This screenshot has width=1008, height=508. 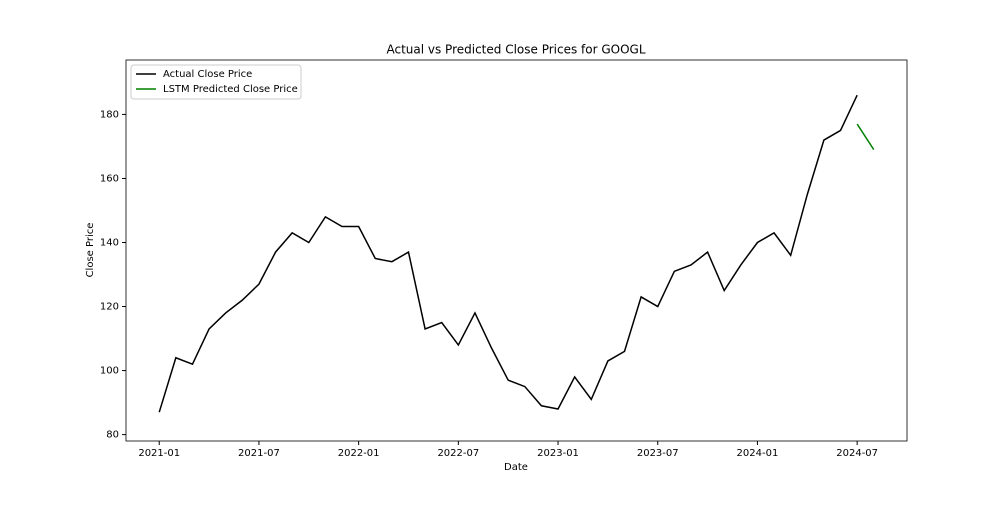 I want to click on legend-label: LSTM Predicted Close Price, so click(x=230, y=89).